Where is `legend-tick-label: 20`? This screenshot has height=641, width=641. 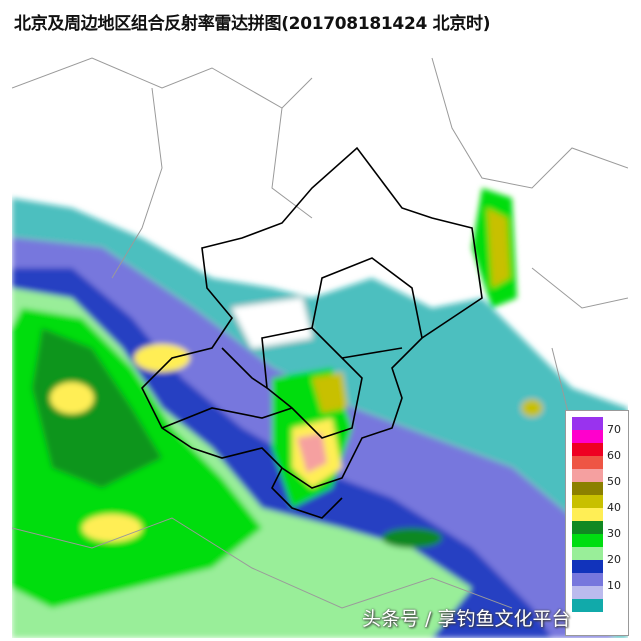 legend-tick-label: 20 is located at coordinates (614, 559).